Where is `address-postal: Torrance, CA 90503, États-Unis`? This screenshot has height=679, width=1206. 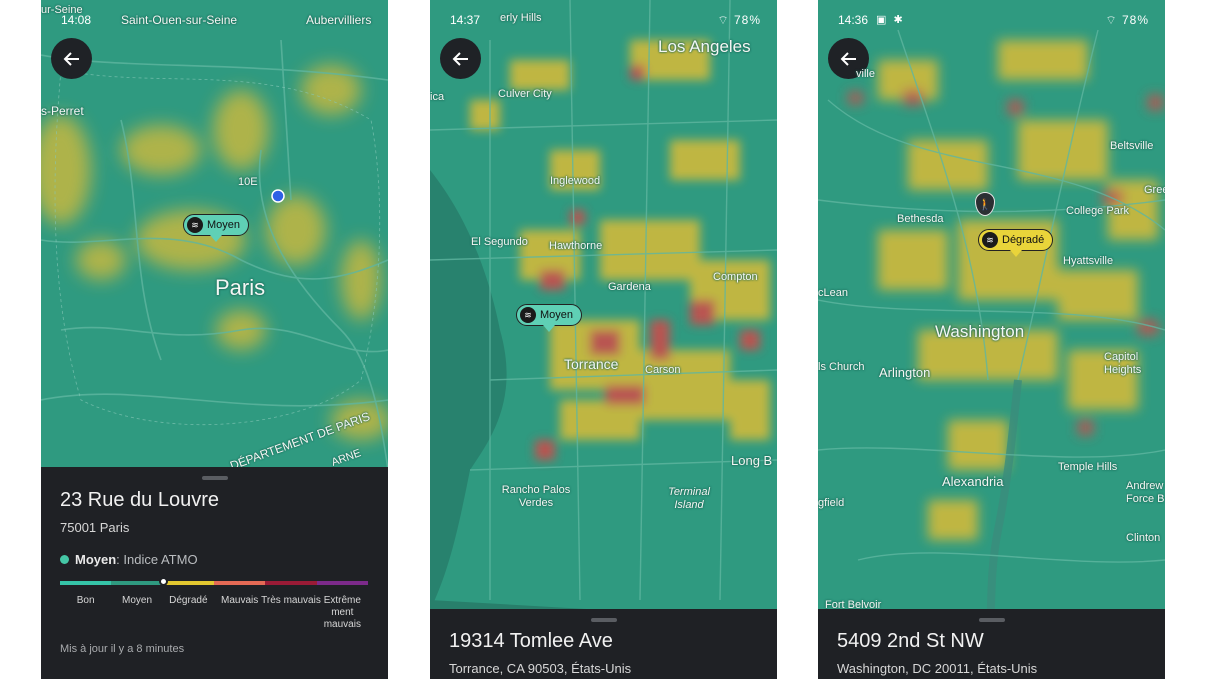 address-postal: Torrance, CA 90503, États-Unis is located at coordinates (540, 668).